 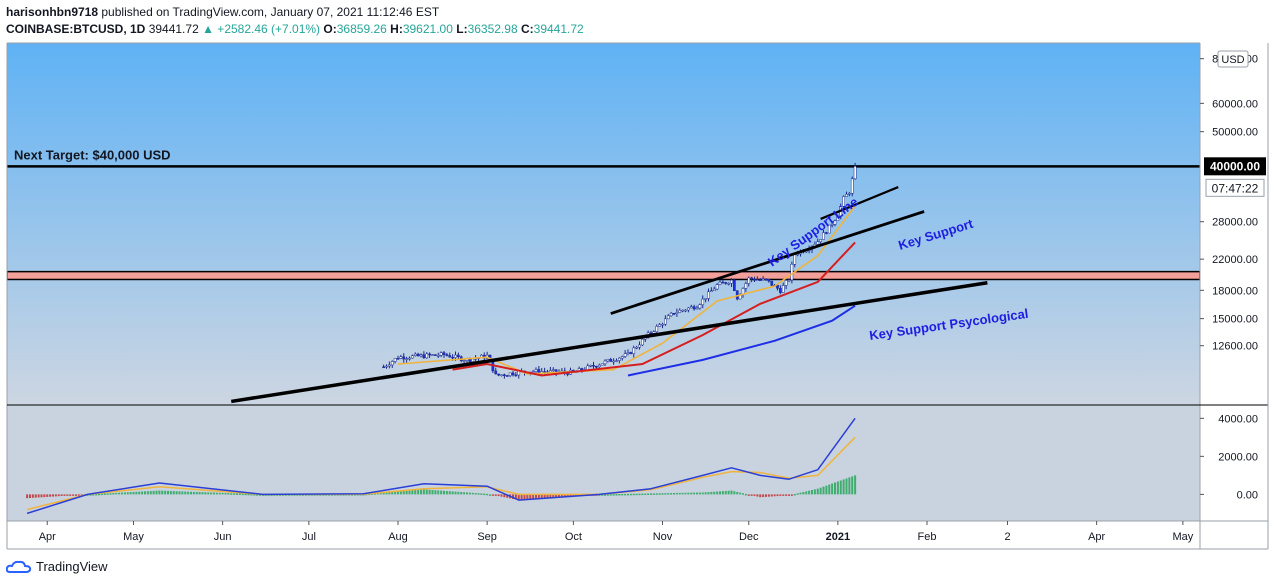 I want to click on price-tick-label: 28000.00, so click(x=1235, y=223).